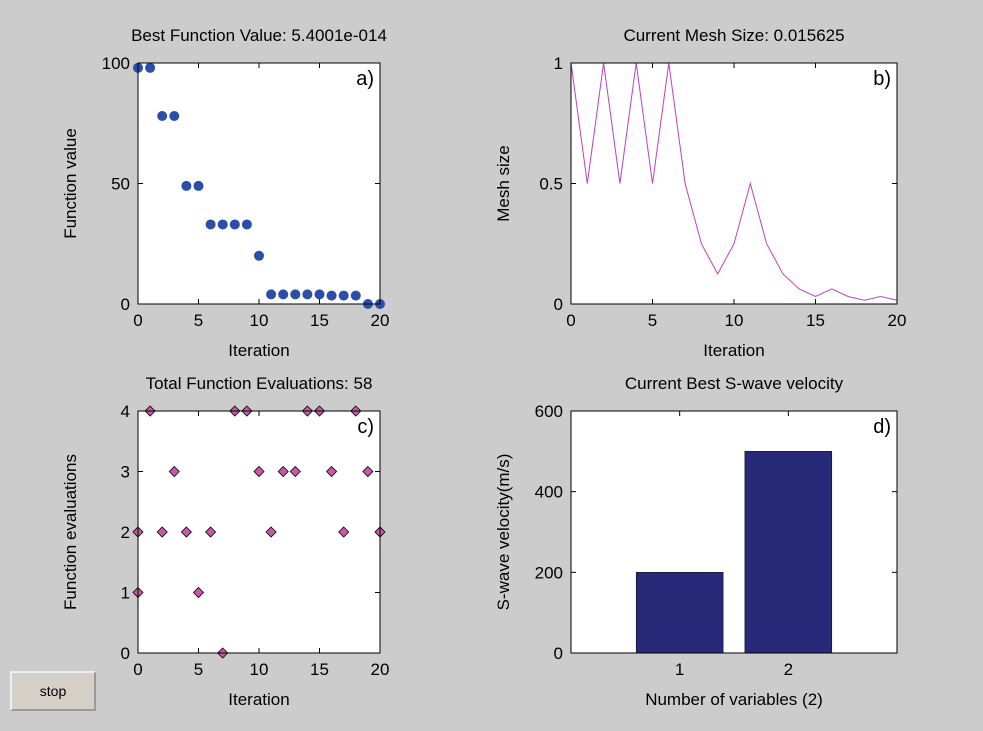 This screenshot has width=983, height=731. Describe the element at coordinates (503, 532) in the screenshot. I see `y-axis-label: S-wave velocity(m/s)` at that location.